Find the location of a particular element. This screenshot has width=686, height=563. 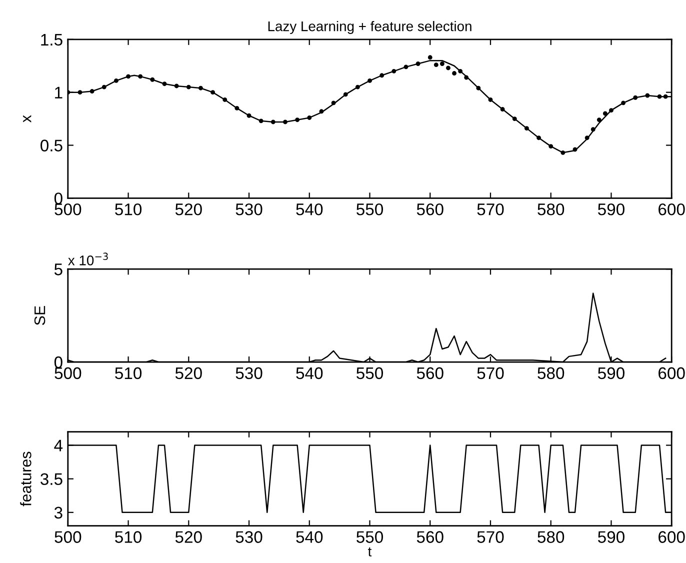

y-tick-label: 0 is located at coordinates (58, 198).